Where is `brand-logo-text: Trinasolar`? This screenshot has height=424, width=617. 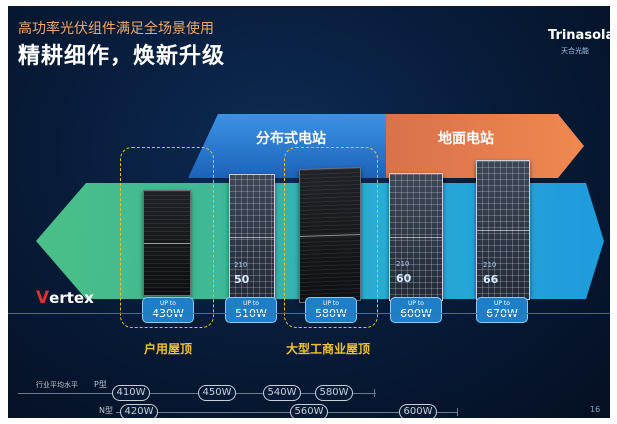 brand-logo-text: Trinasolar is located at coordinates (579, 35).